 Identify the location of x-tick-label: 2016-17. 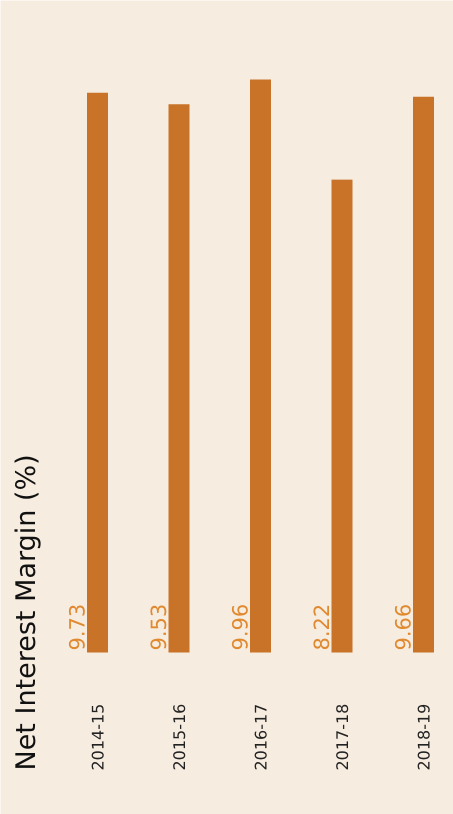
(261, 737).